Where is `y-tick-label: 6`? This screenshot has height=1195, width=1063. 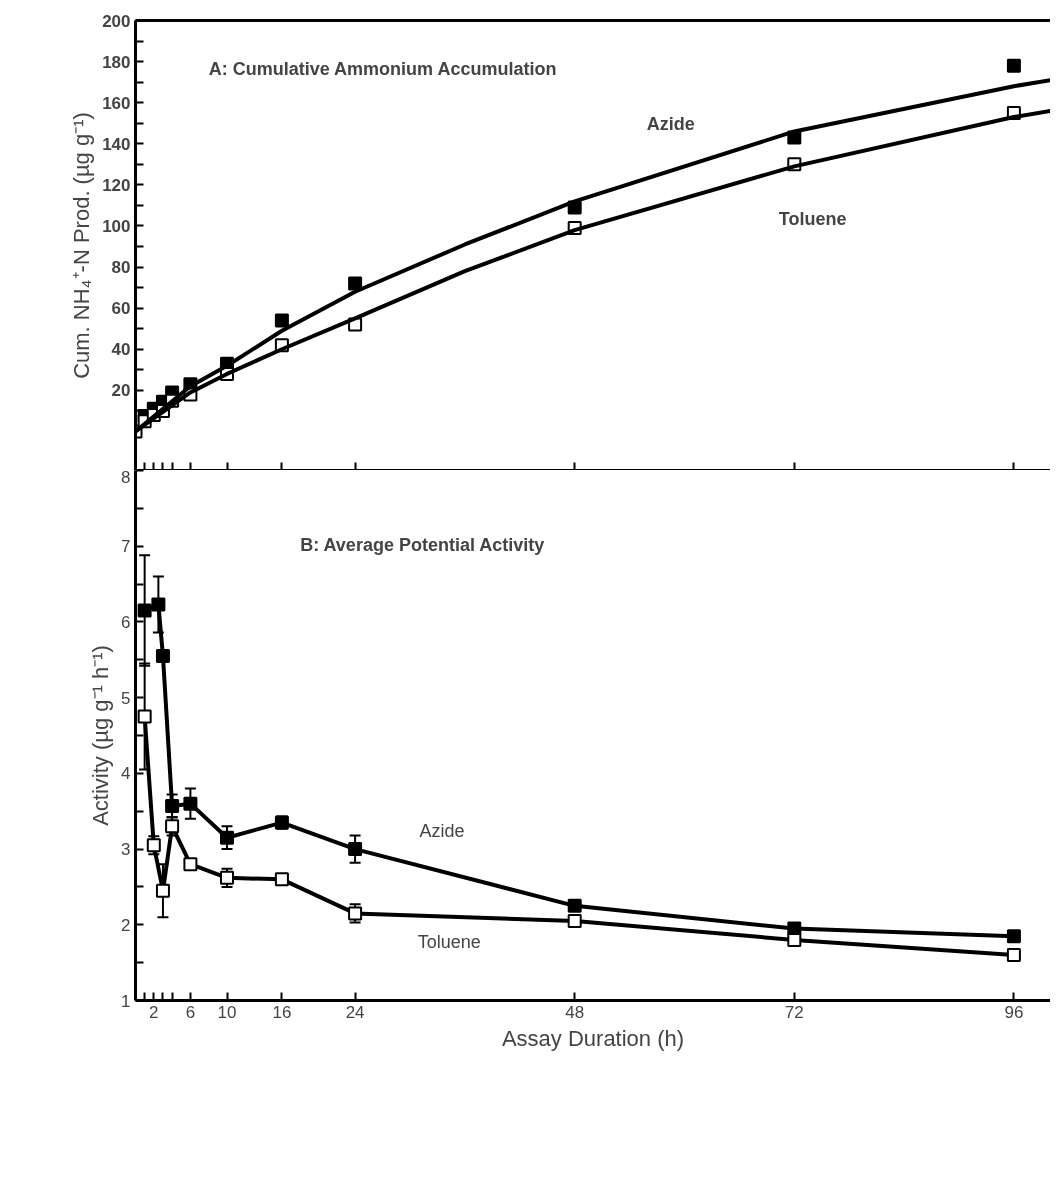 y-tick-label: 6 is located at coordinates (126, 622).